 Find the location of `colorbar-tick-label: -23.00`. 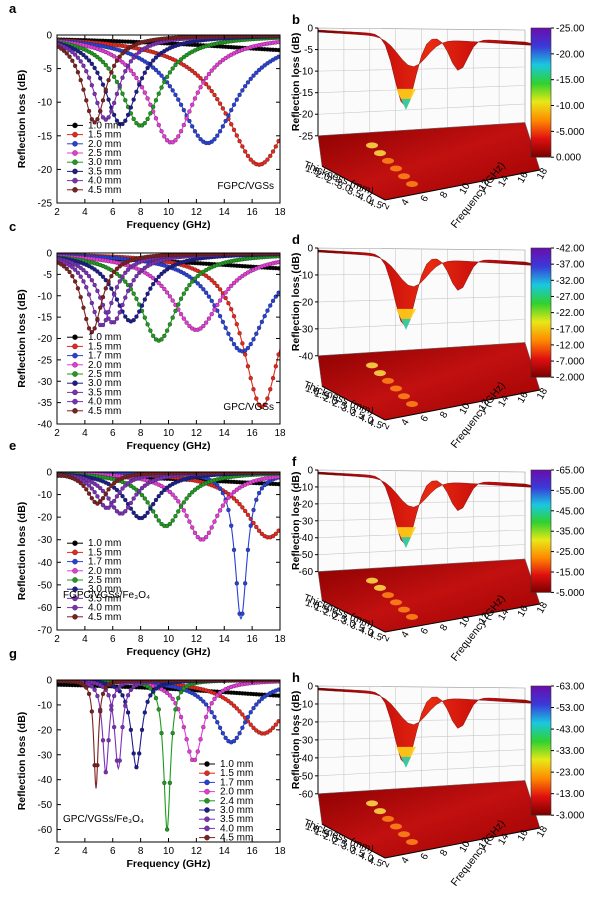

colorbar-tick-label: -23.00 is located at coordinates (570, 773).